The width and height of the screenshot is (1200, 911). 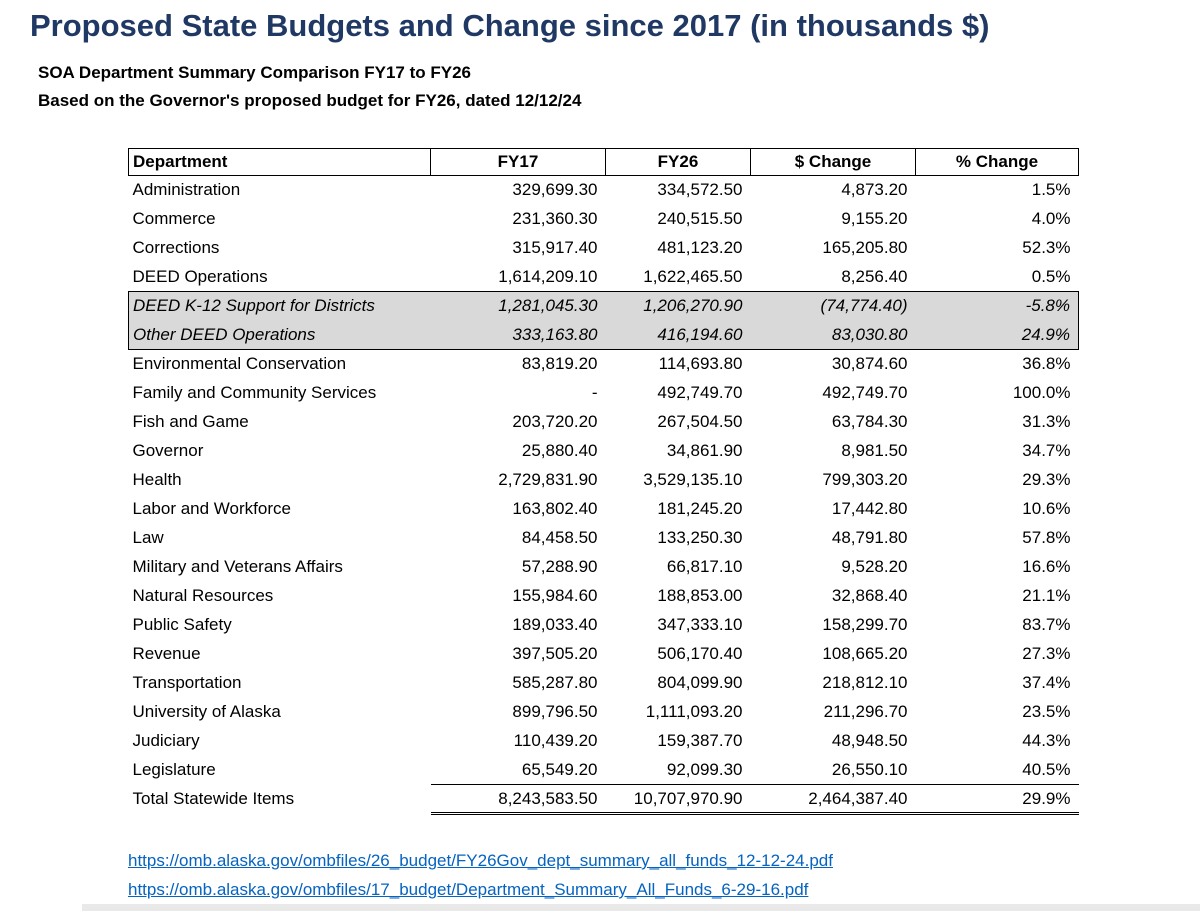 What do you see at coordinates (174, 769) in the screenshot?
I see `department-cell: Legislature` at bounding box center [174, 769].